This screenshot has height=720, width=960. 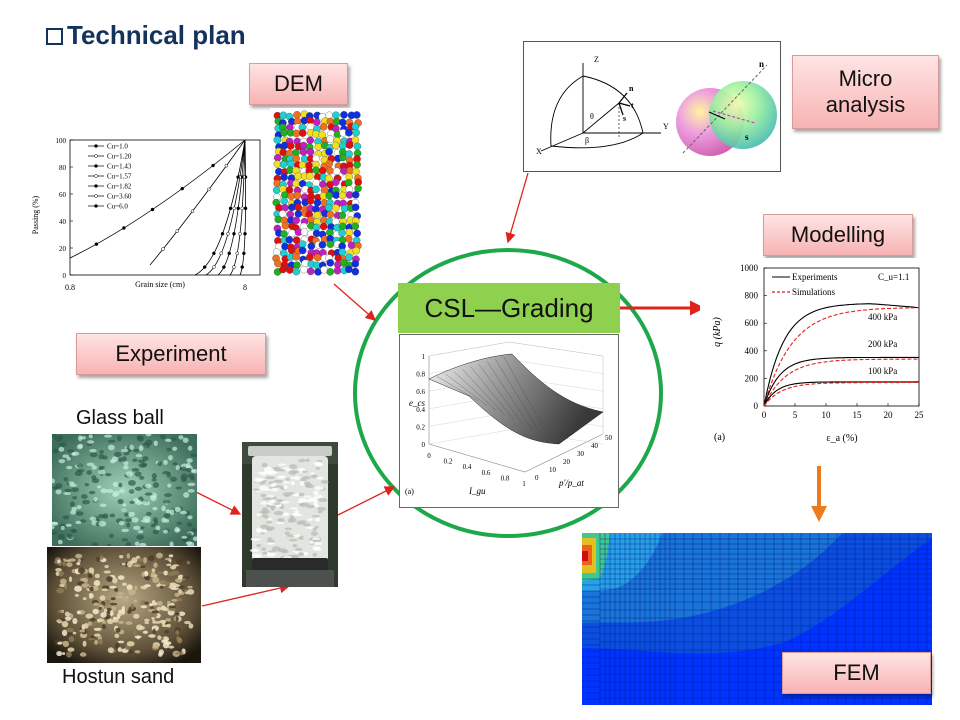 I want to click on csl-x-tick: 1, so click(x=524, y=484).